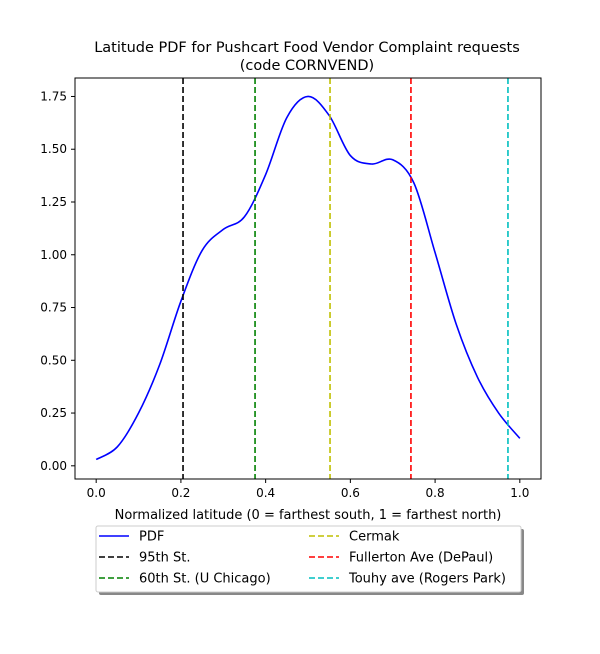  What do you see at coordinates (57, 281) in the screenshot?
I see `y-axis: 0.00 0.25 0.50 0.75 1.00 1.25 1.50 1.75` at bounding box center [57, 281].